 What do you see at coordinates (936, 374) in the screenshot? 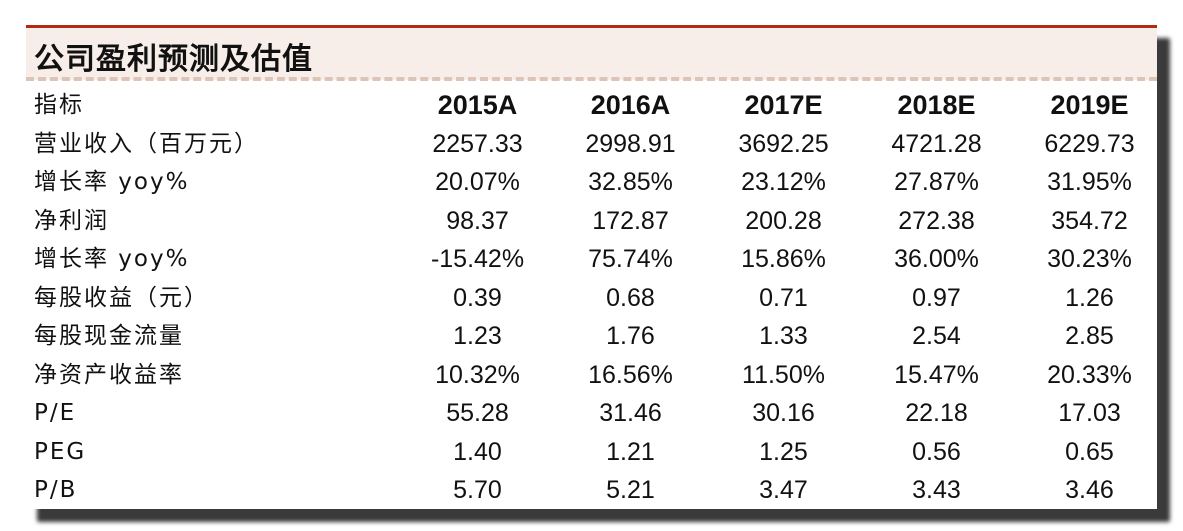
I see `table-cell: 15.47%` at bounding box center [936, 374].